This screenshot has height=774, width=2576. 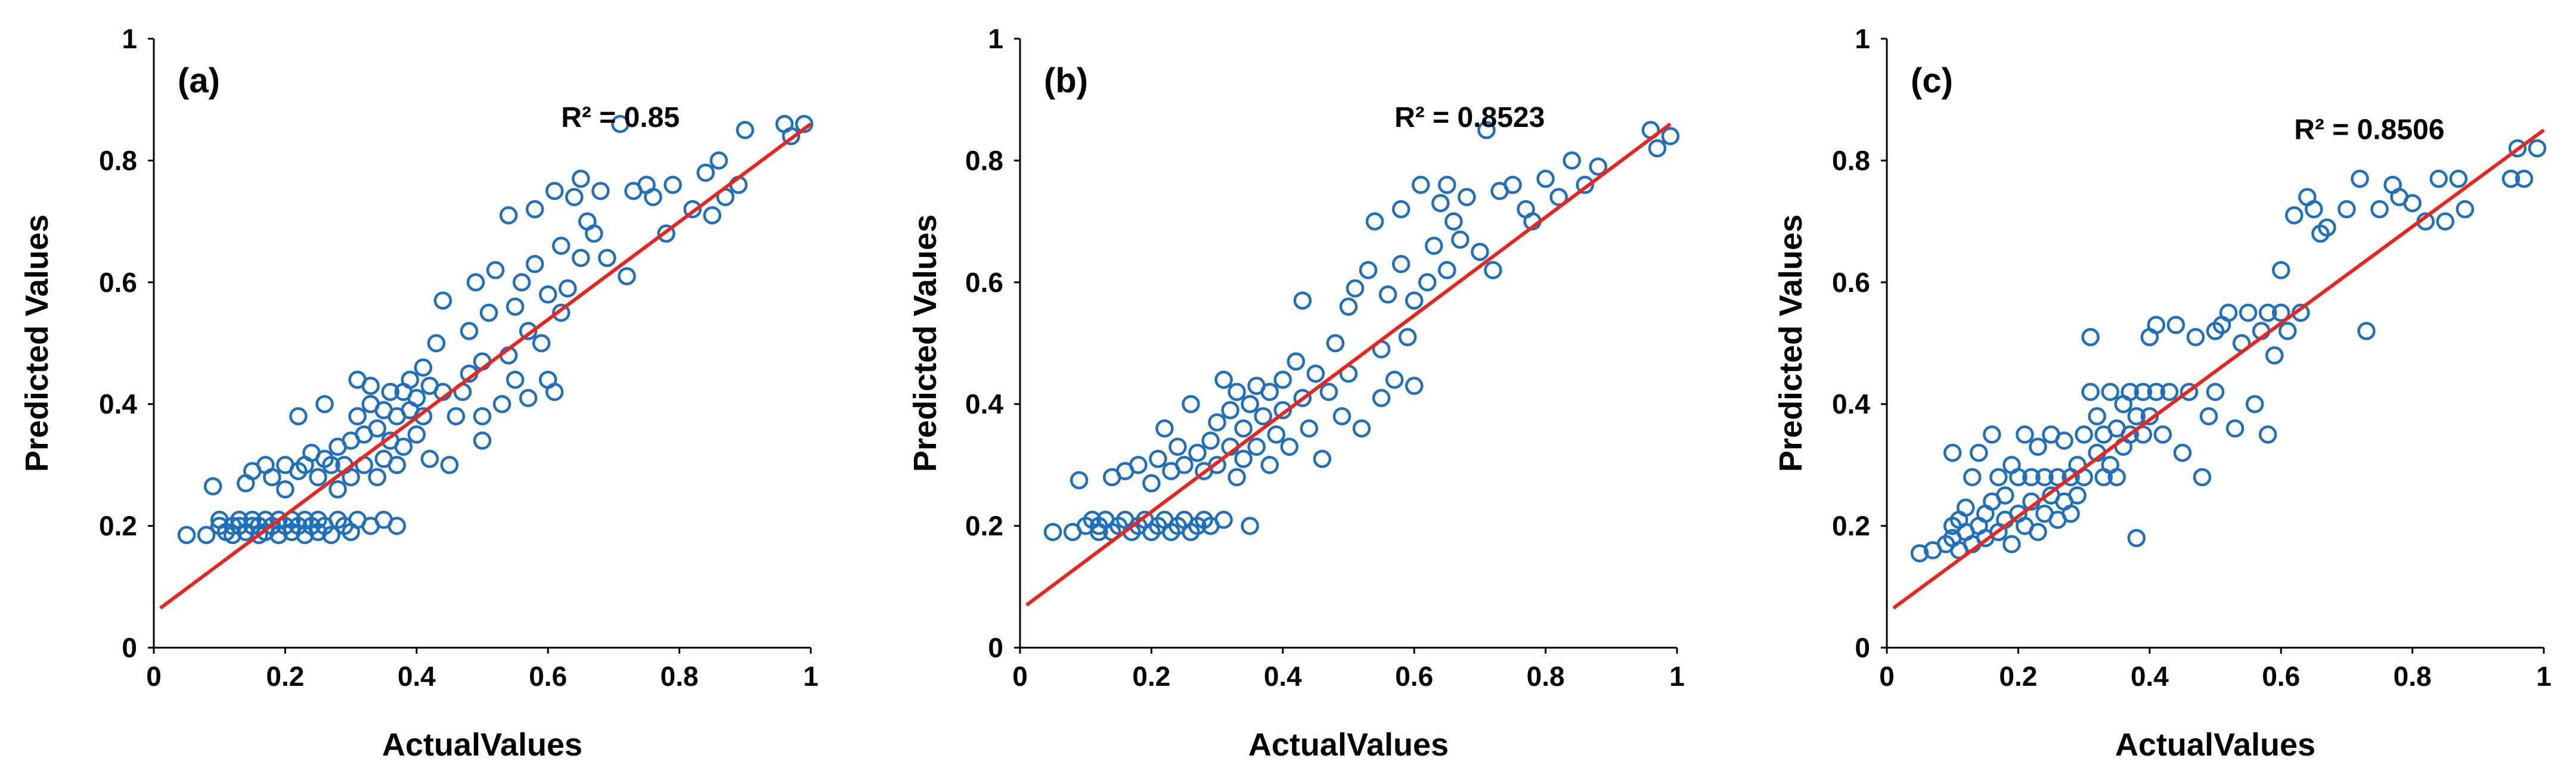 What do you see at coordinates (984, 283) in the screenshot?
I see `y-tick-label: 0.6` at bounding box center [984, 283].